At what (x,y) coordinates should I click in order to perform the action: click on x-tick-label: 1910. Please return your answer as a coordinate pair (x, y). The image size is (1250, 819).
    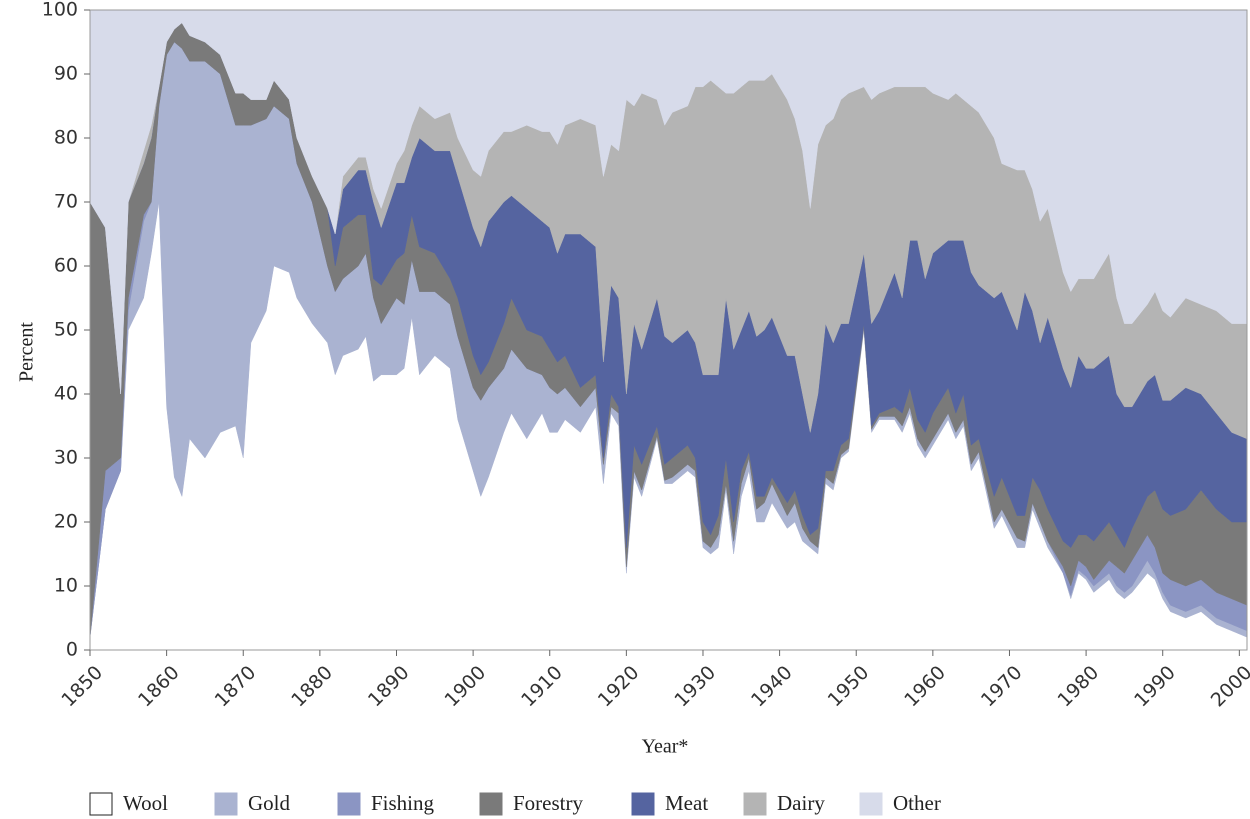
    Looking at the image, I should click on (542, 687).